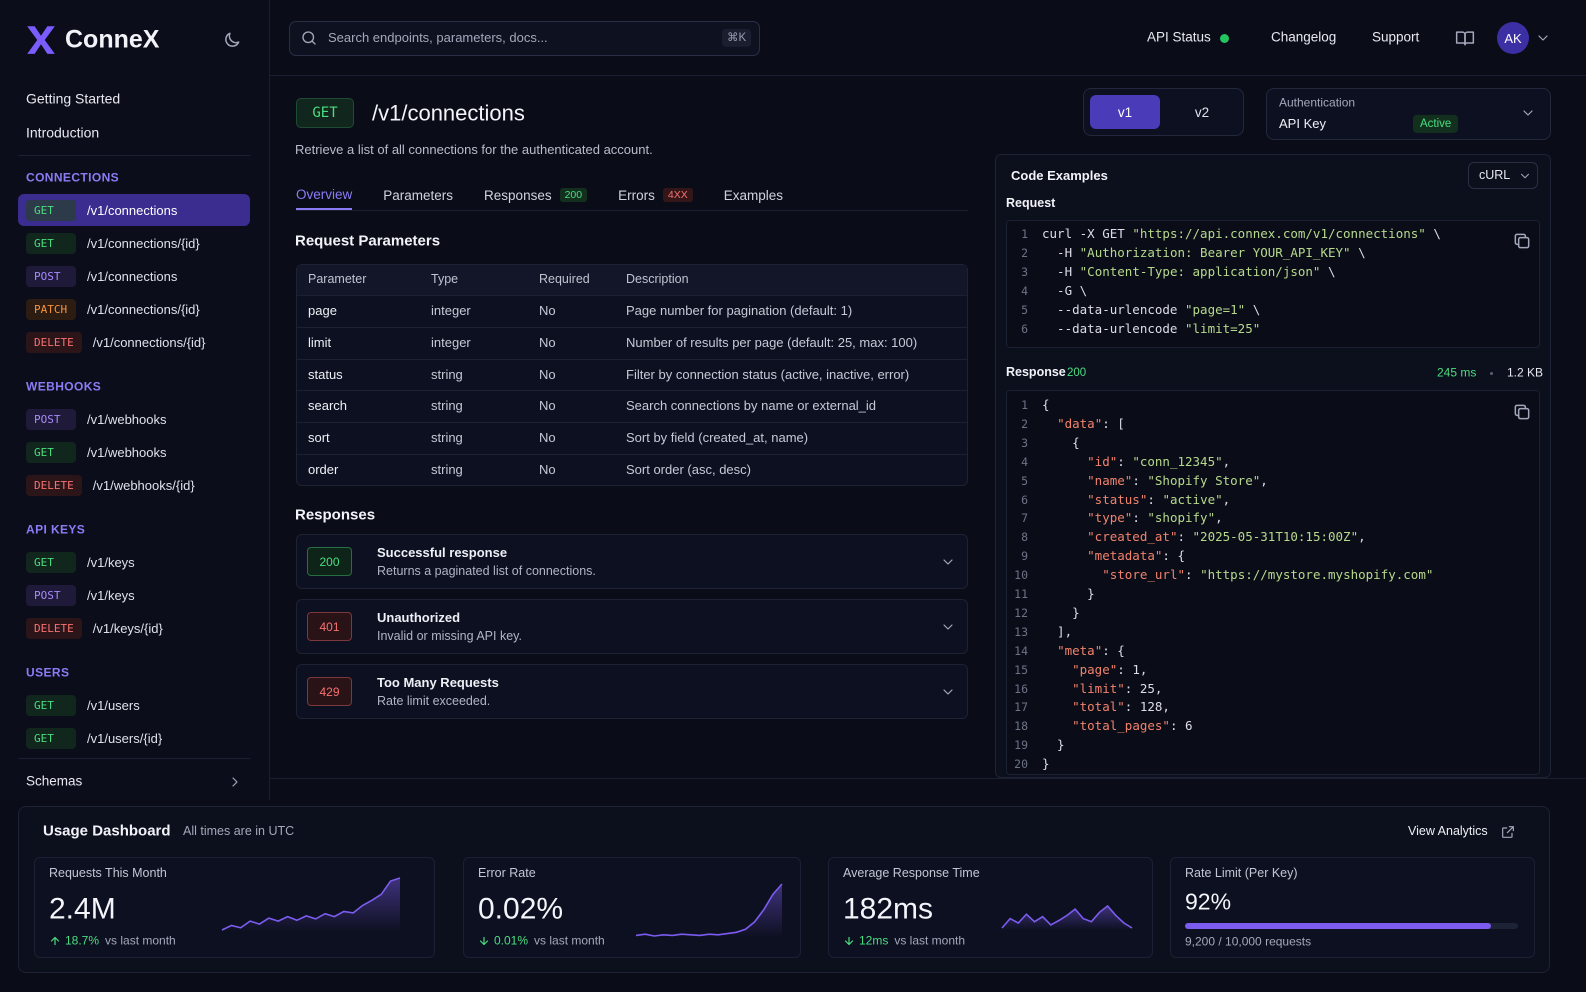  I want to click on tab: Overview, so click(324, 195).